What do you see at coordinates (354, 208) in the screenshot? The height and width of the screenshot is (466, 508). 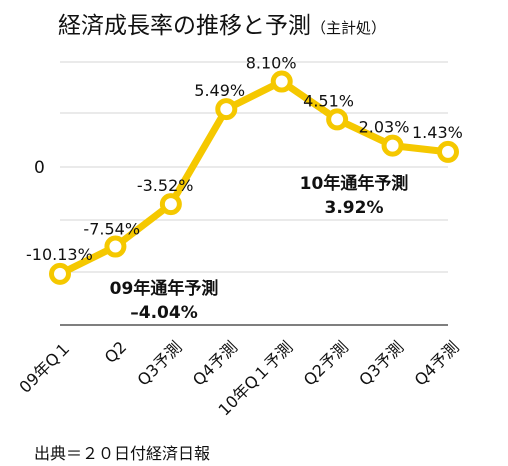 I see `annotation-value: 3.92%` at bounding box center [354, 208].